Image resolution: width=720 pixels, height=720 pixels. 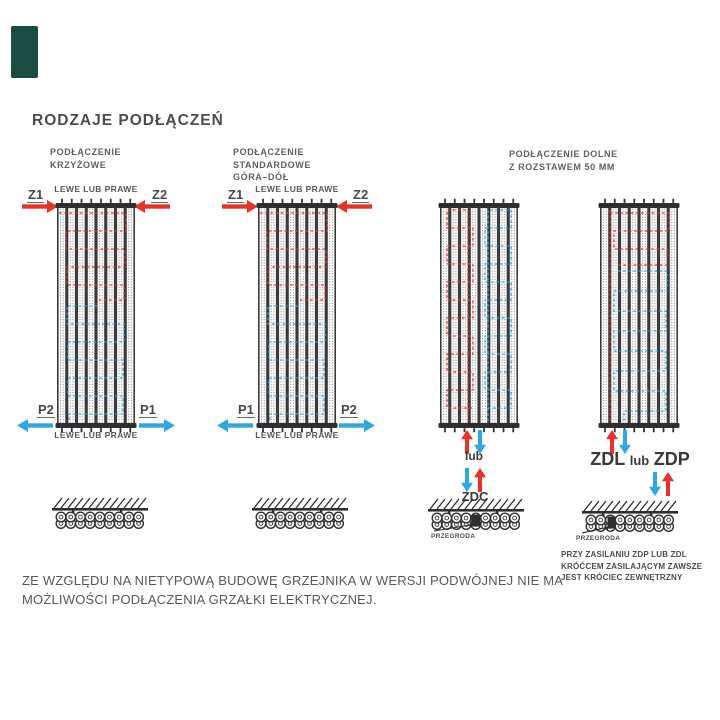 I want to click on radiator-zdl, so click(x=639, y=315).